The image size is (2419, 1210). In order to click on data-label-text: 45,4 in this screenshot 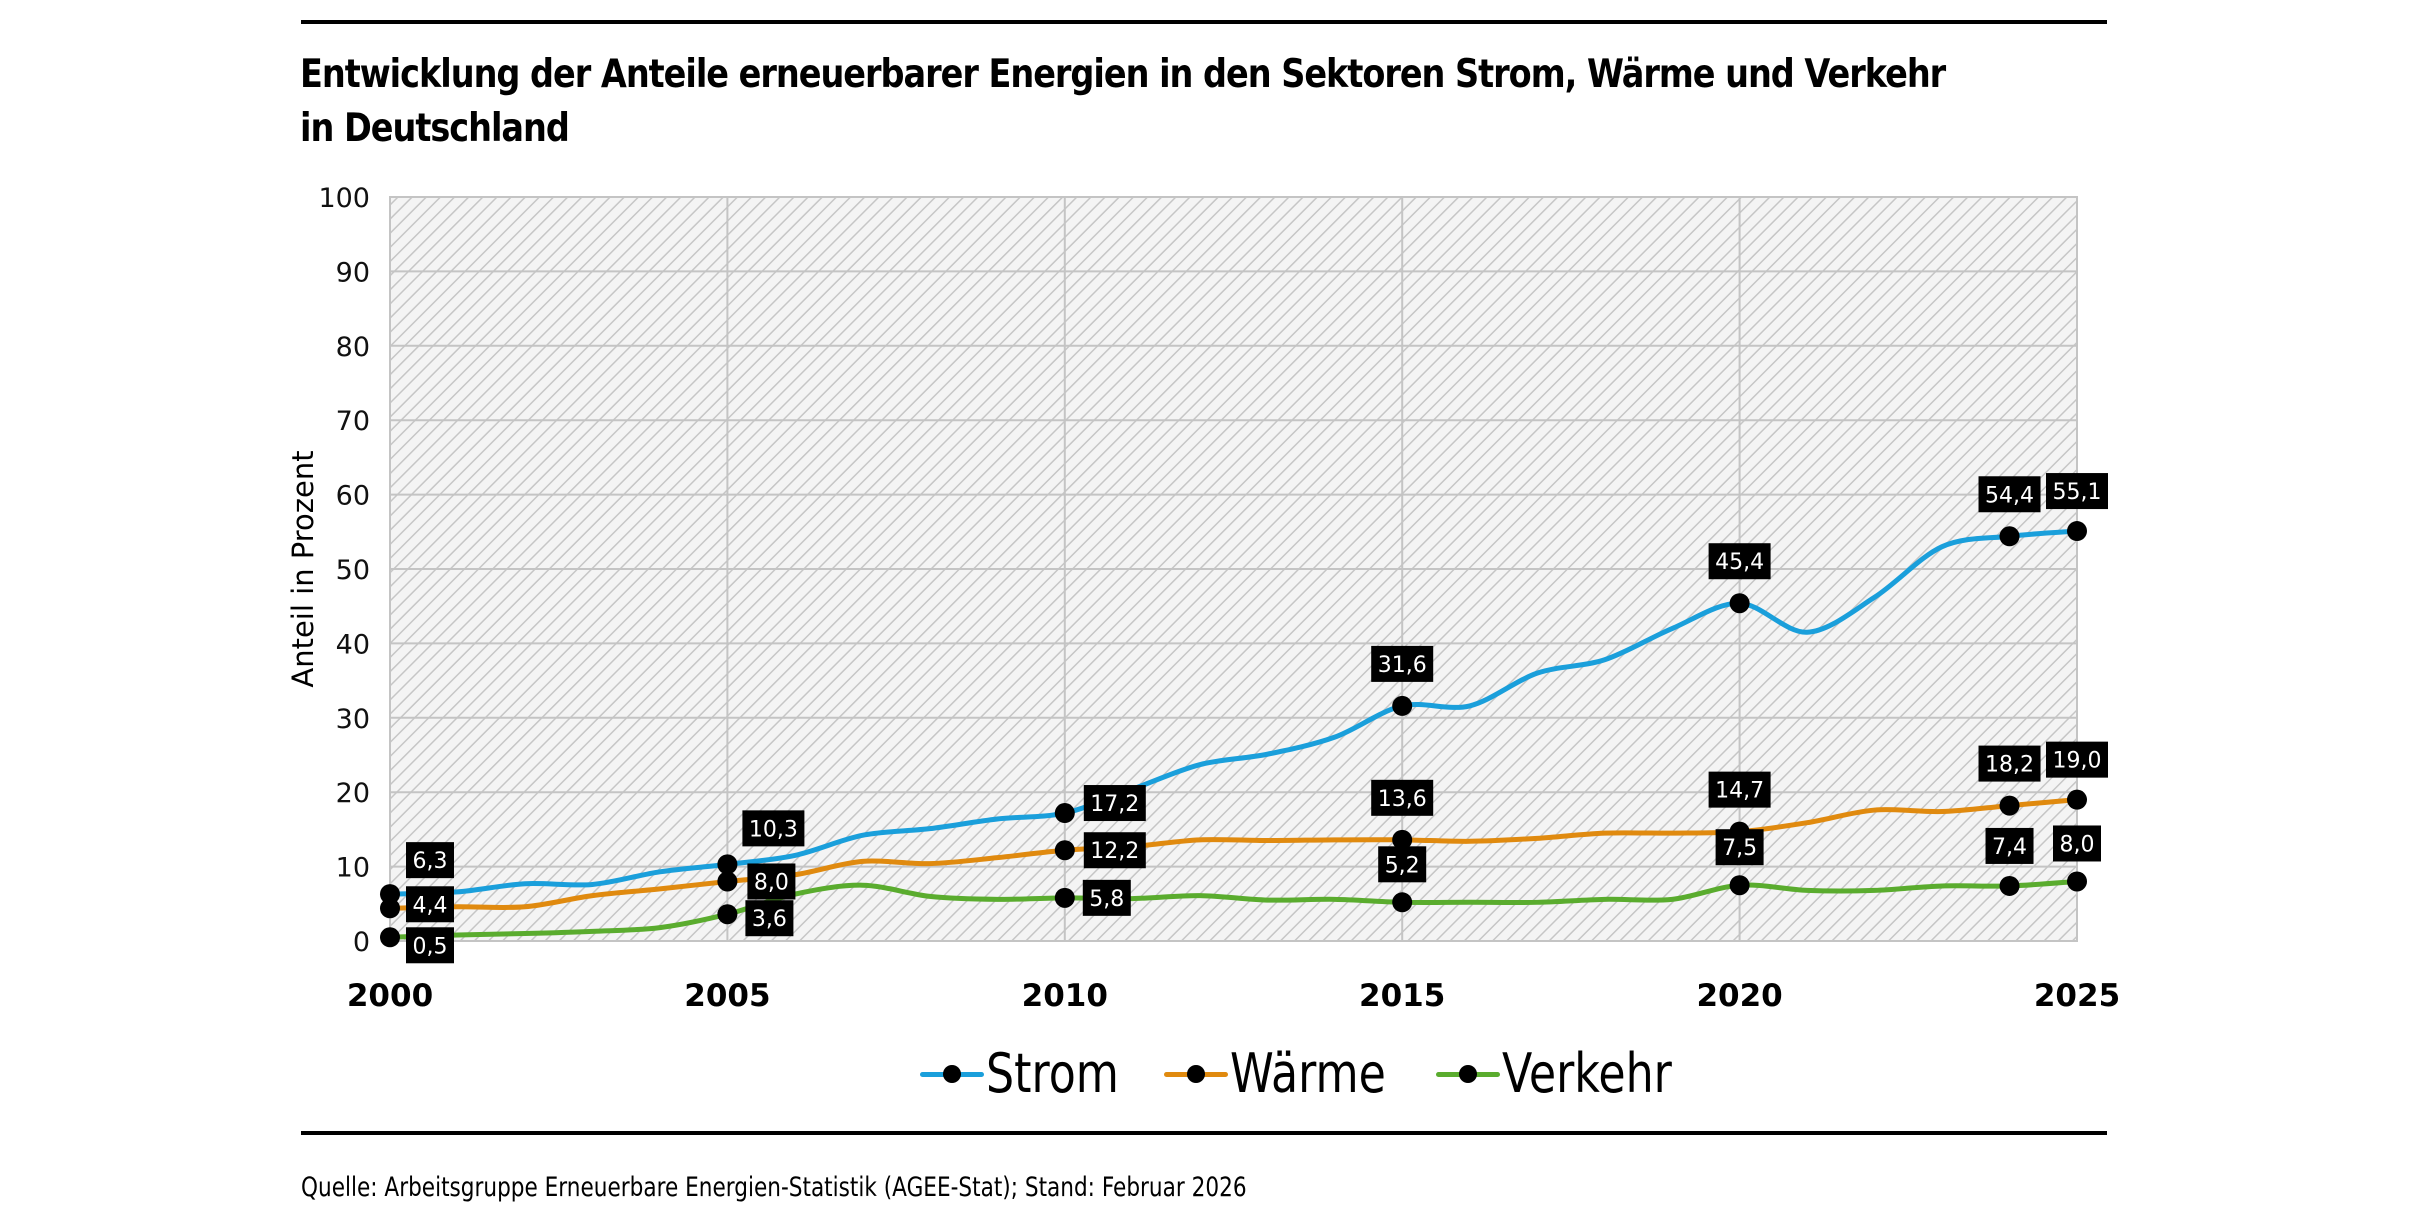, I will do `click(1739, 562)`.